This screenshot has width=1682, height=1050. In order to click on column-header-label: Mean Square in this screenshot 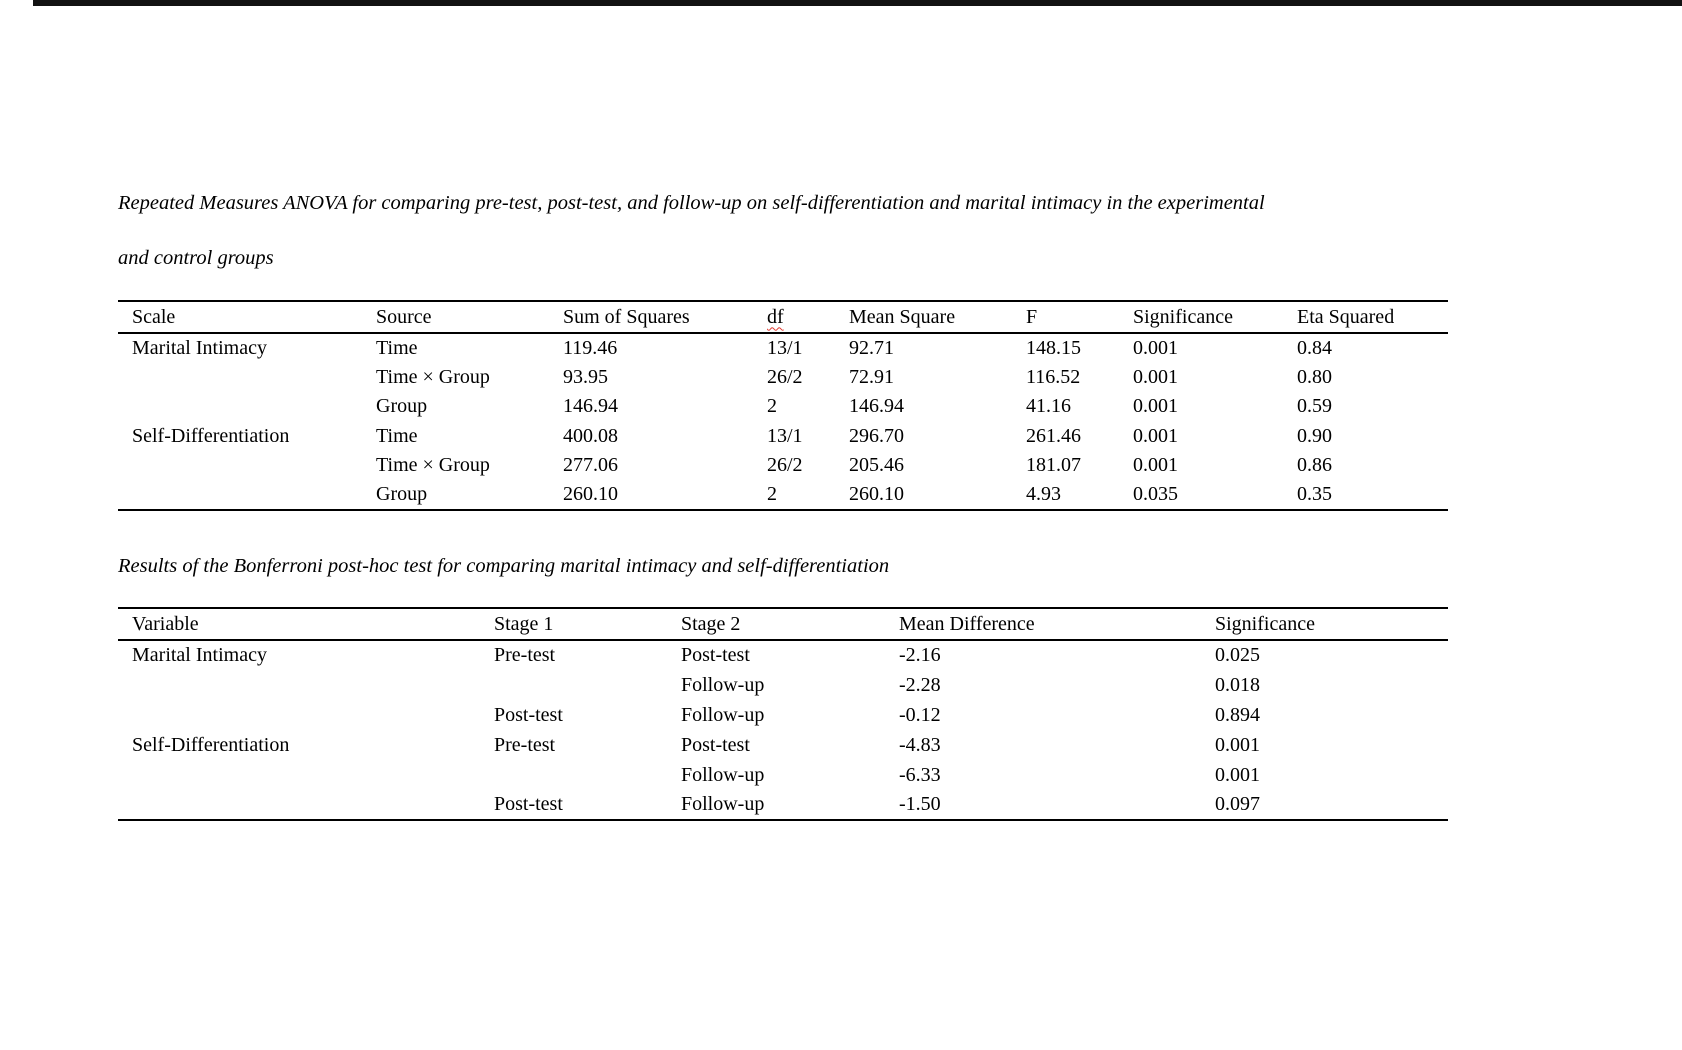, I will do `click(902, 316)`.